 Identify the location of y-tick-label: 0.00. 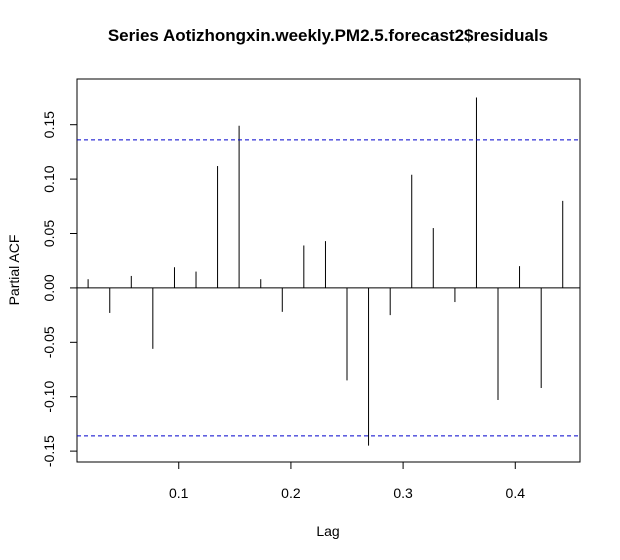
(49, 287).